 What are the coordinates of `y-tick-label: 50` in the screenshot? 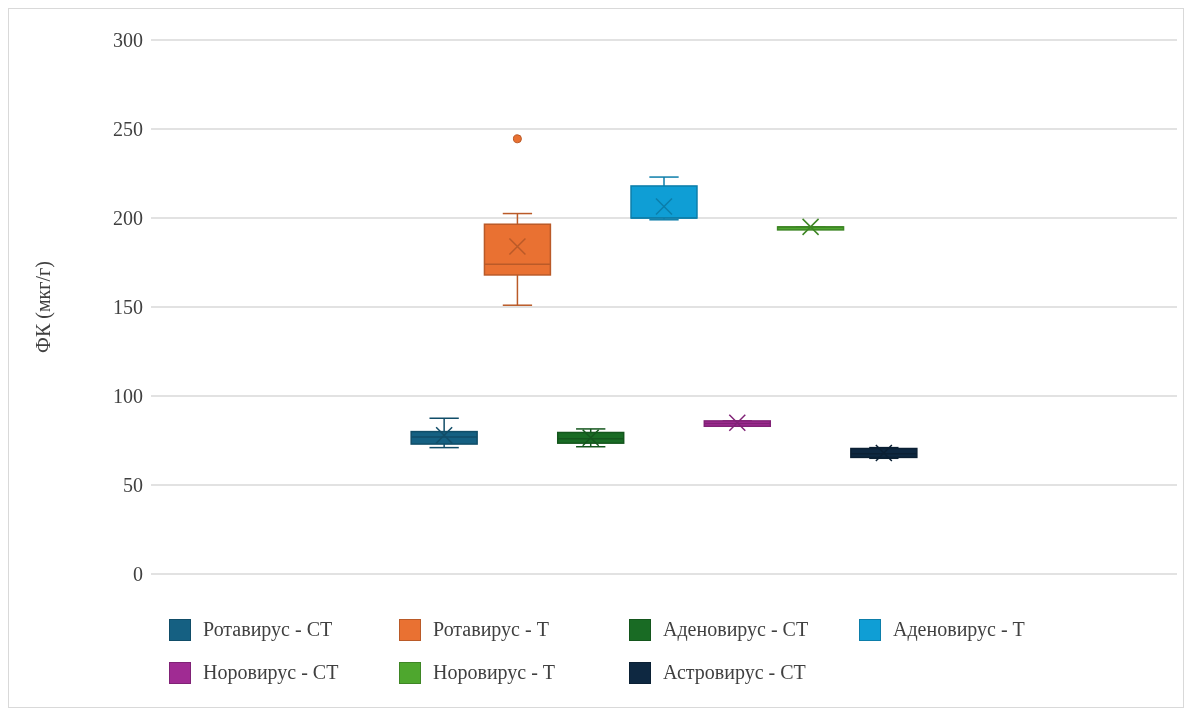 It's located at (133, 485).